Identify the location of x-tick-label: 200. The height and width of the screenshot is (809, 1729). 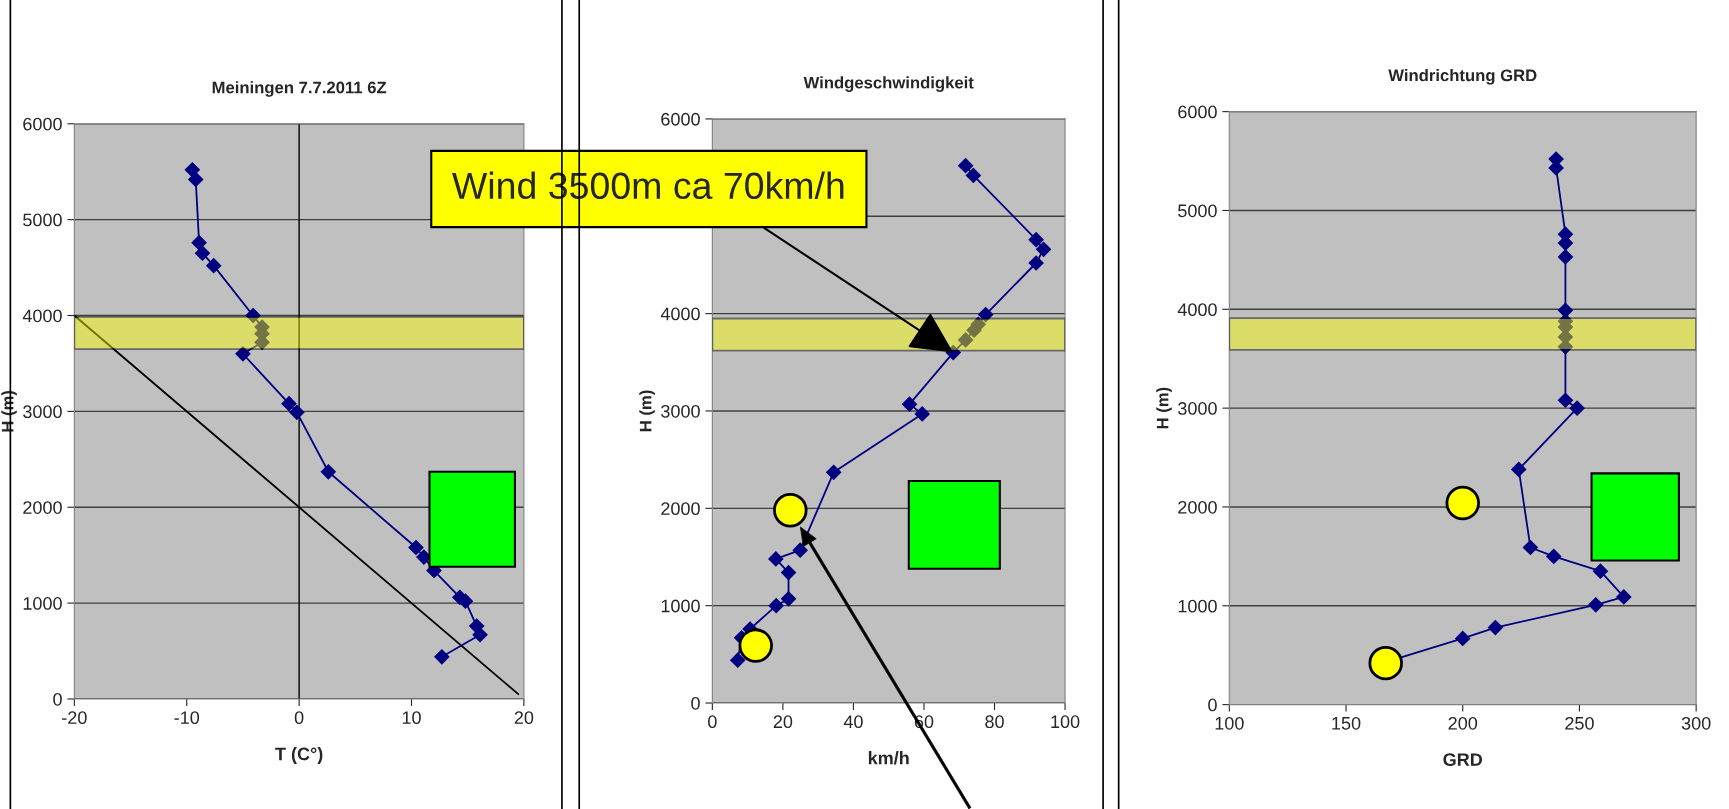
(1463, 723).